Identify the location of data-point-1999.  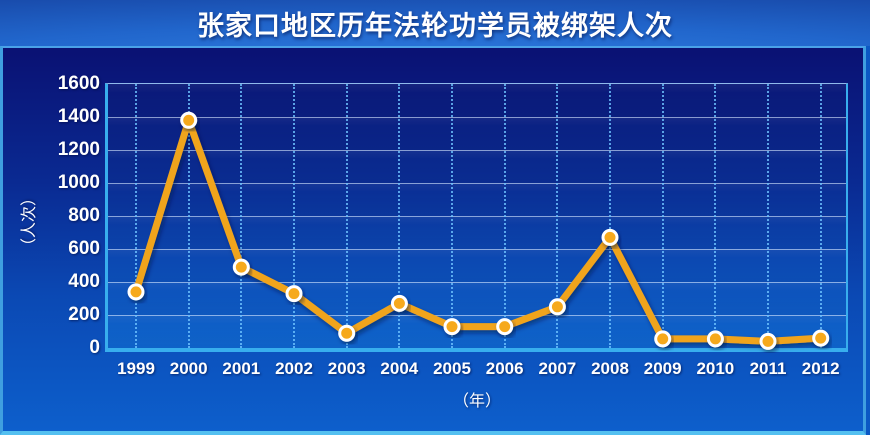
(136, 292).